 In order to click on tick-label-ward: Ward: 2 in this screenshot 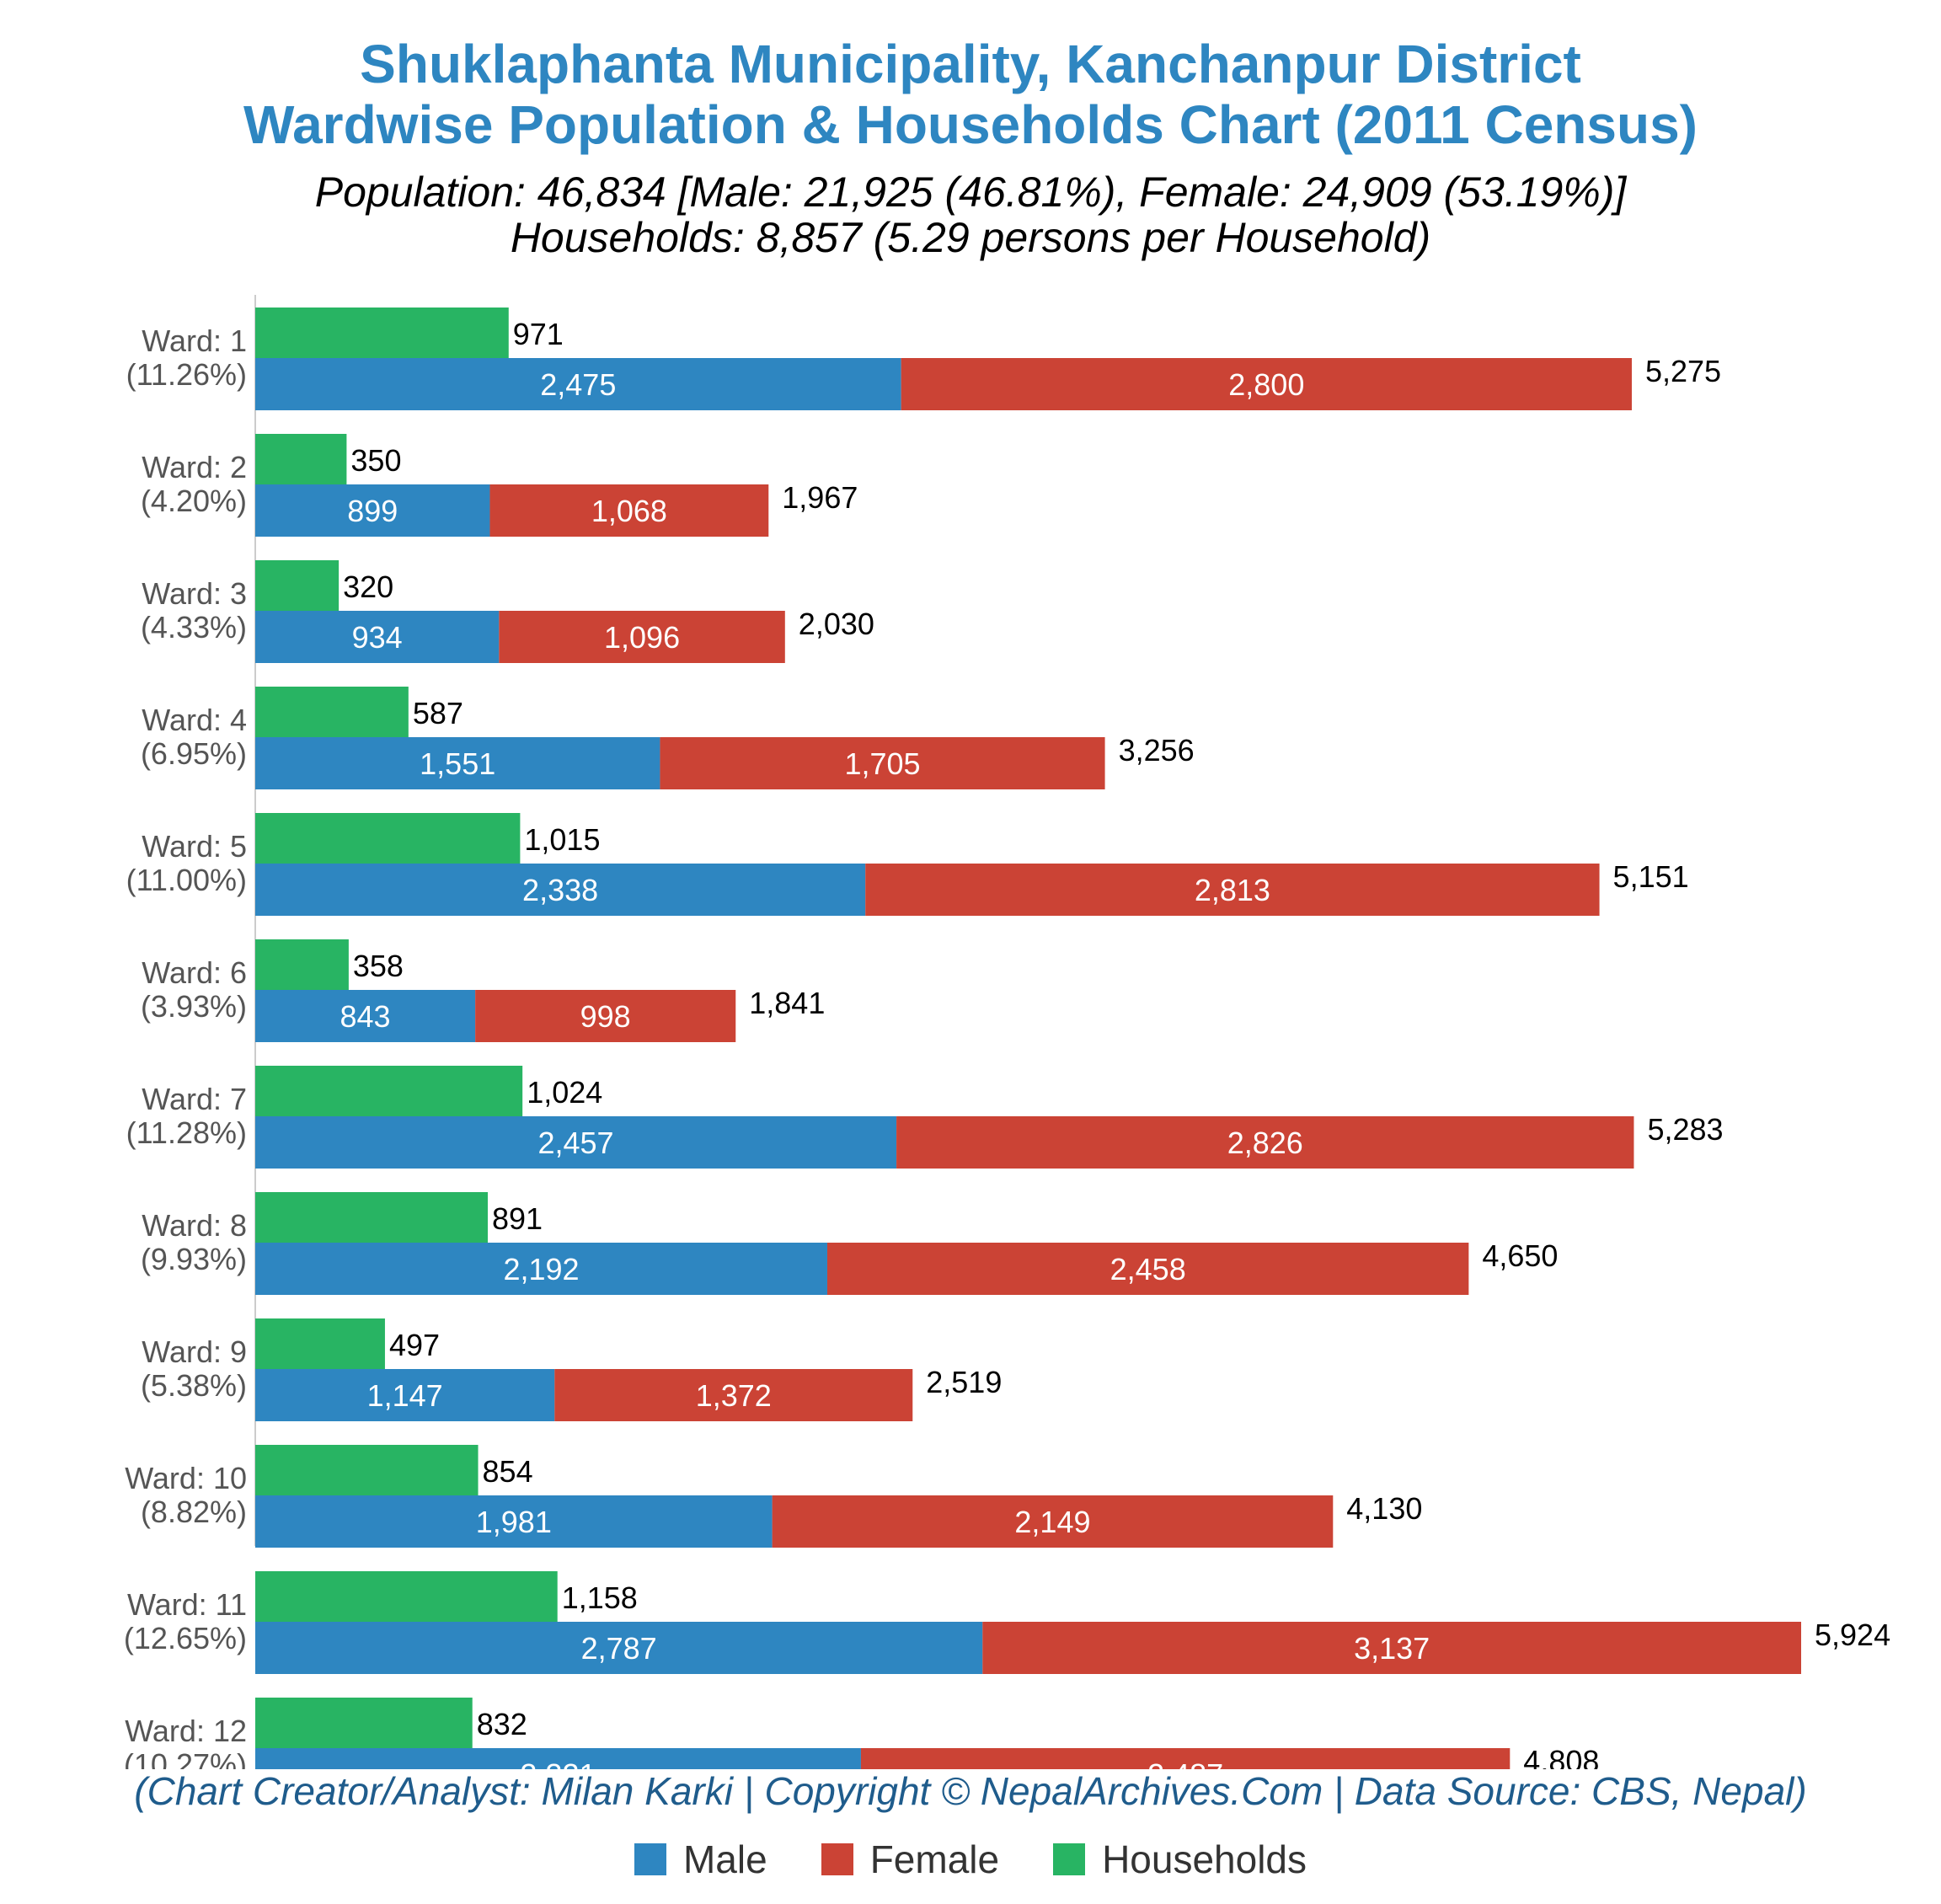, I will do `click(194, 467)`.